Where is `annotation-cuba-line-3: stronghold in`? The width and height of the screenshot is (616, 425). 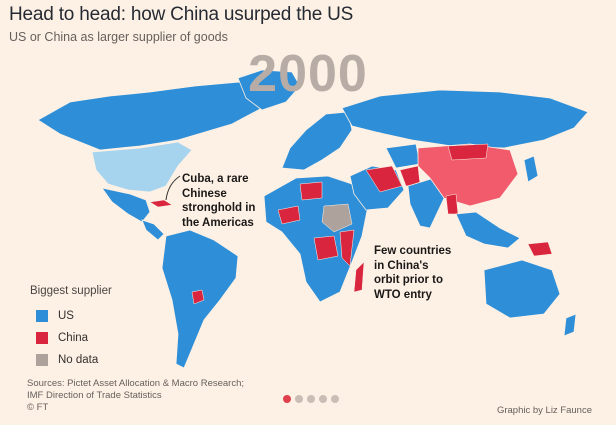 annotation-cuba-line-3: stronghold in is located at coordinates (219, 208).